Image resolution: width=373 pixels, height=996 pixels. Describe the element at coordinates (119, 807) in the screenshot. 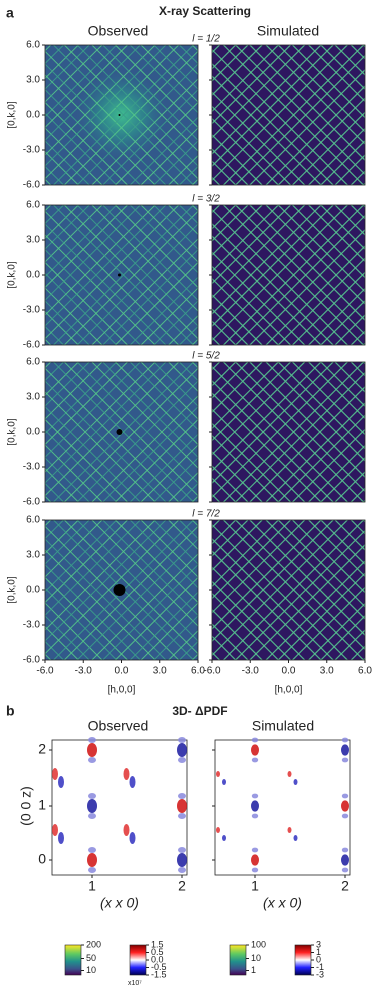

I see `pdf-bg` at that location.